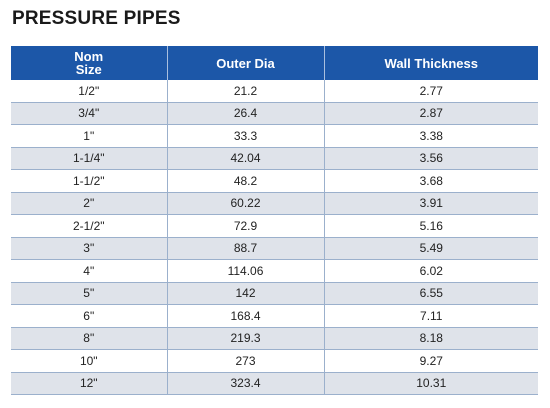 This screenshot has width=550, height=408. I want to click on table-row: 1" 33.3 3.38, so click(274, 136).